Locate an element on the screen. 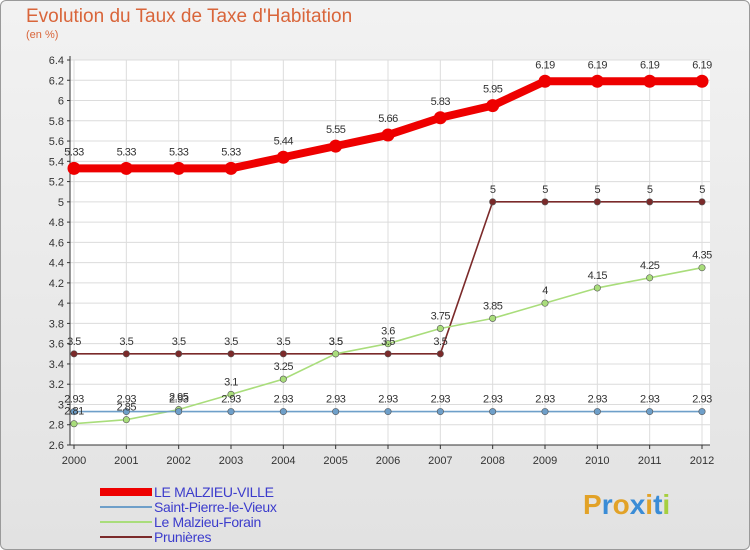 Image resolution: width=750 pixels, height=550 pixels. data-label: 5.83 is located at coordinates (441, 102).